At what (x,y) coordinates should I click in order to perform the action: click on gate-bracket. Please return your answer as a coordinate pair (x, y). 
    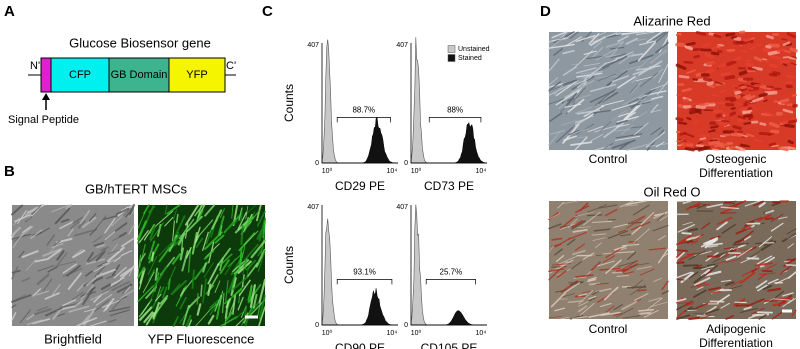
    Looking at the image, I should click on (364, 282).